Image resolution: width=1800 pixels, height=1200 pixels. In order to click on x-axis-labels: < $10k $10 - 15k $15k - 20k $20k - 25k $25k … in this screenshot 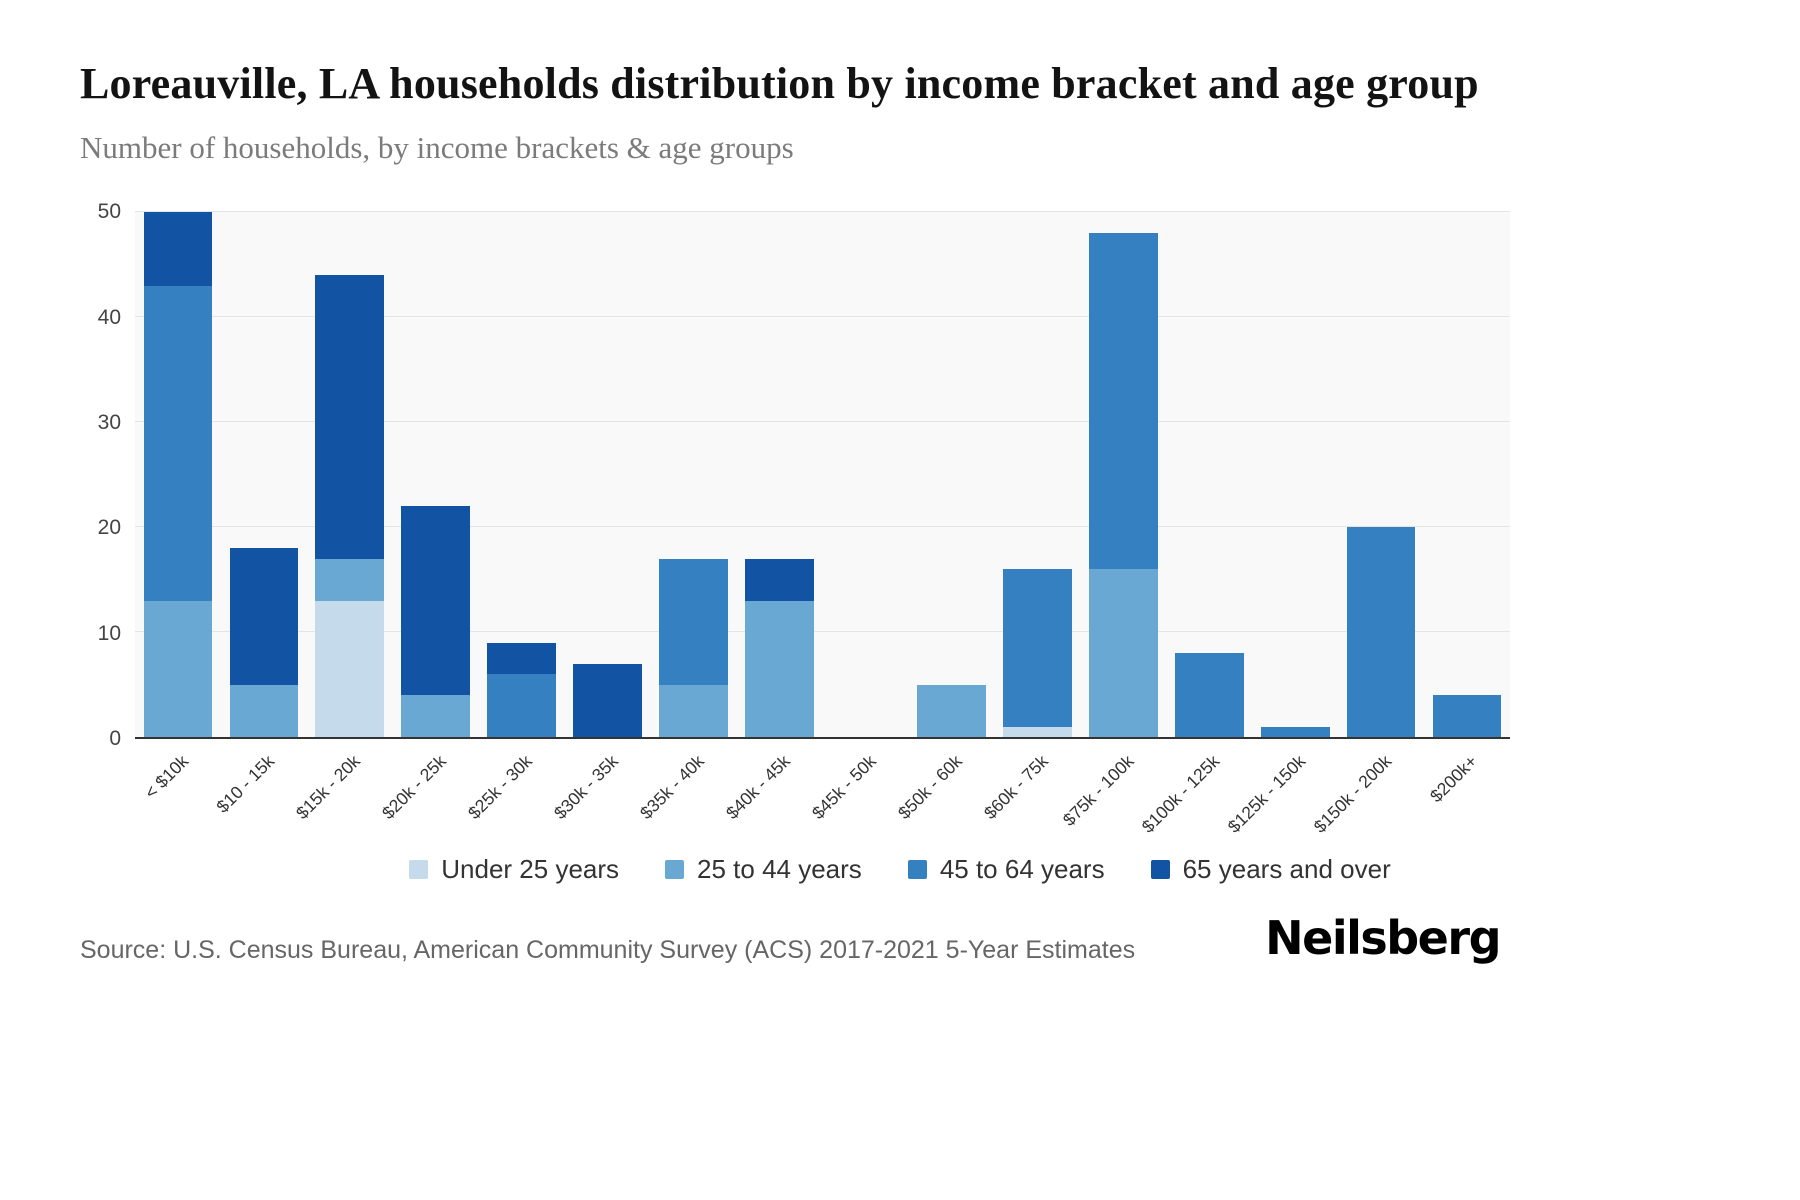, I will do `click(822, 791)`.